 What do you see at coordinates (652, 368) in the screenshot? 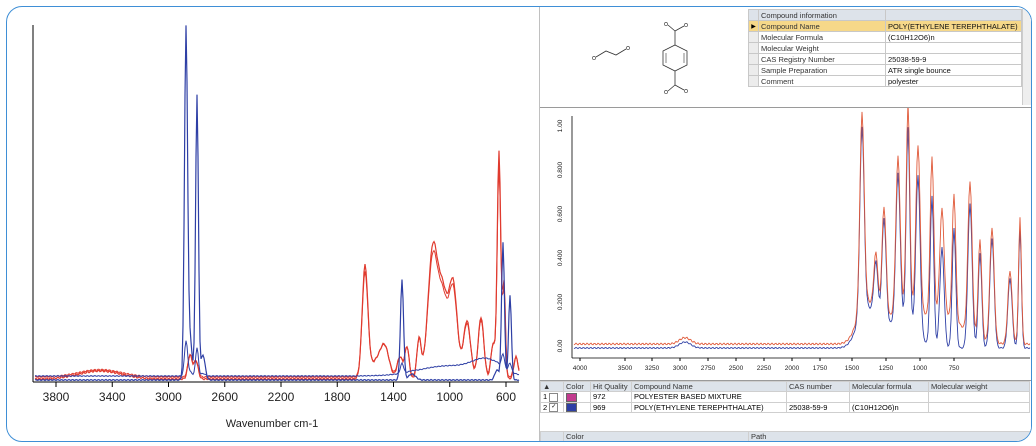
I see `ir-x-tick-label: 3250` at bounding box center [652, 368].